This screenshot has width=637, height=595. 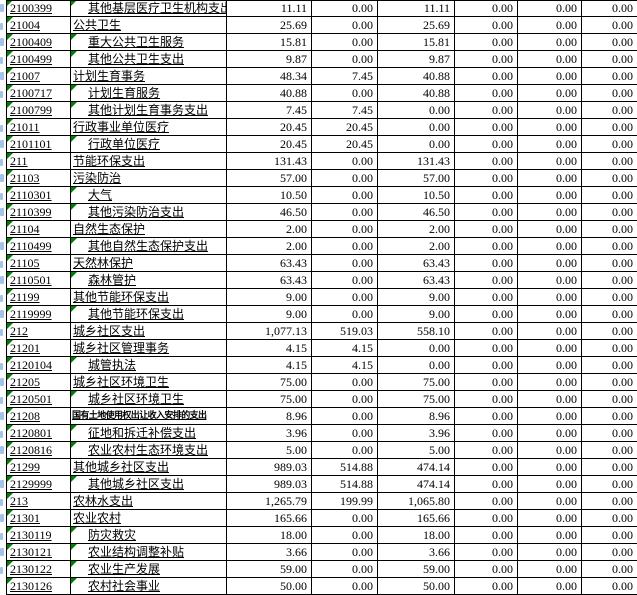 I want to click on code-cell: 21205, so click(x=39, y=382).